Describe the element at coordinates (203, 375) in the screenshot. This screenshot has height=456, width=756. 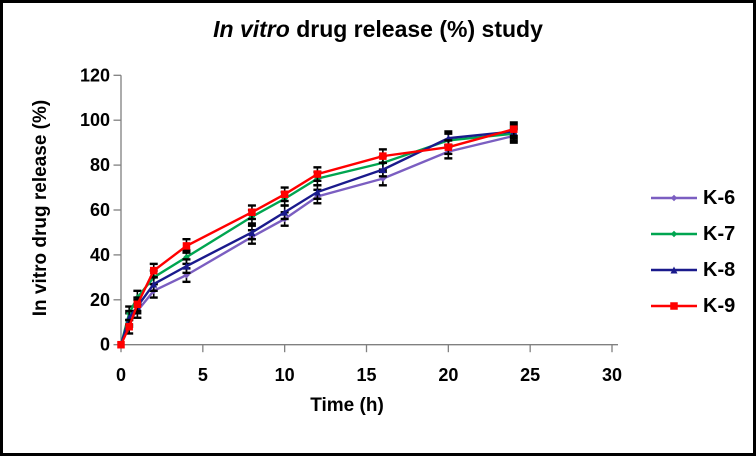
I see `x-tick-label: 5` at that location.